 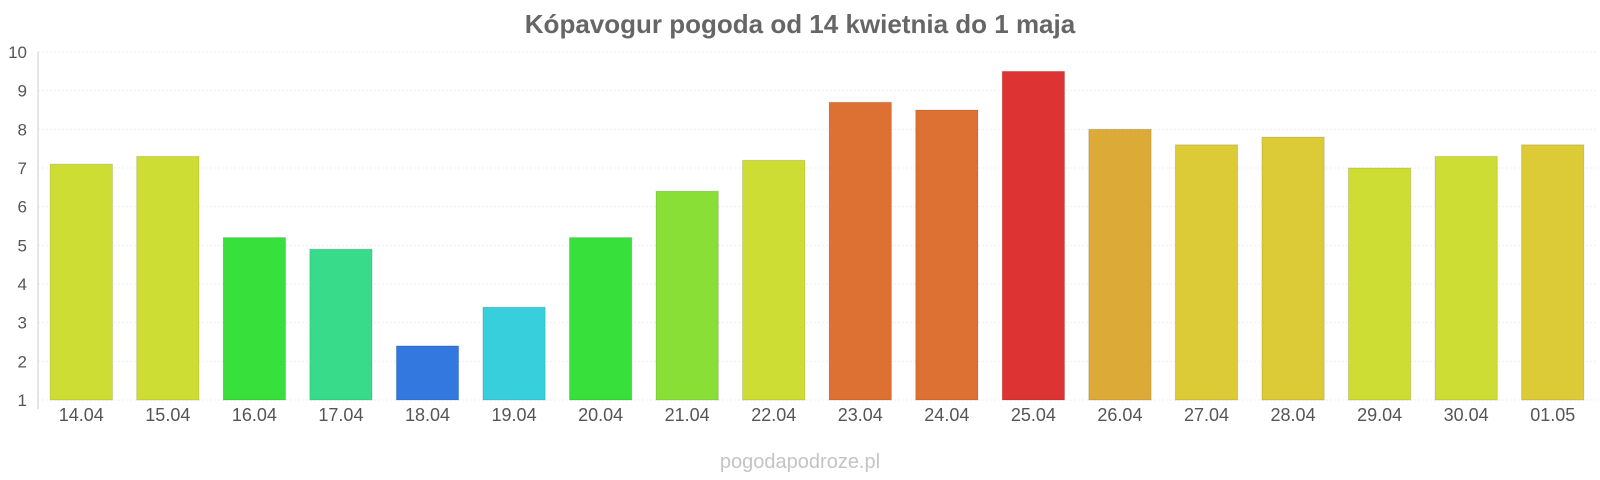 I want to click on bar-23.04, so click(x=860, y=251).